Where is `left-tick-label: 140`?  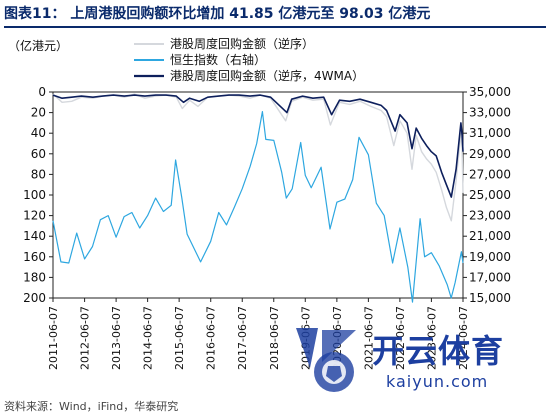 left-tick-label: 140 is located at coordinates (34, 236).